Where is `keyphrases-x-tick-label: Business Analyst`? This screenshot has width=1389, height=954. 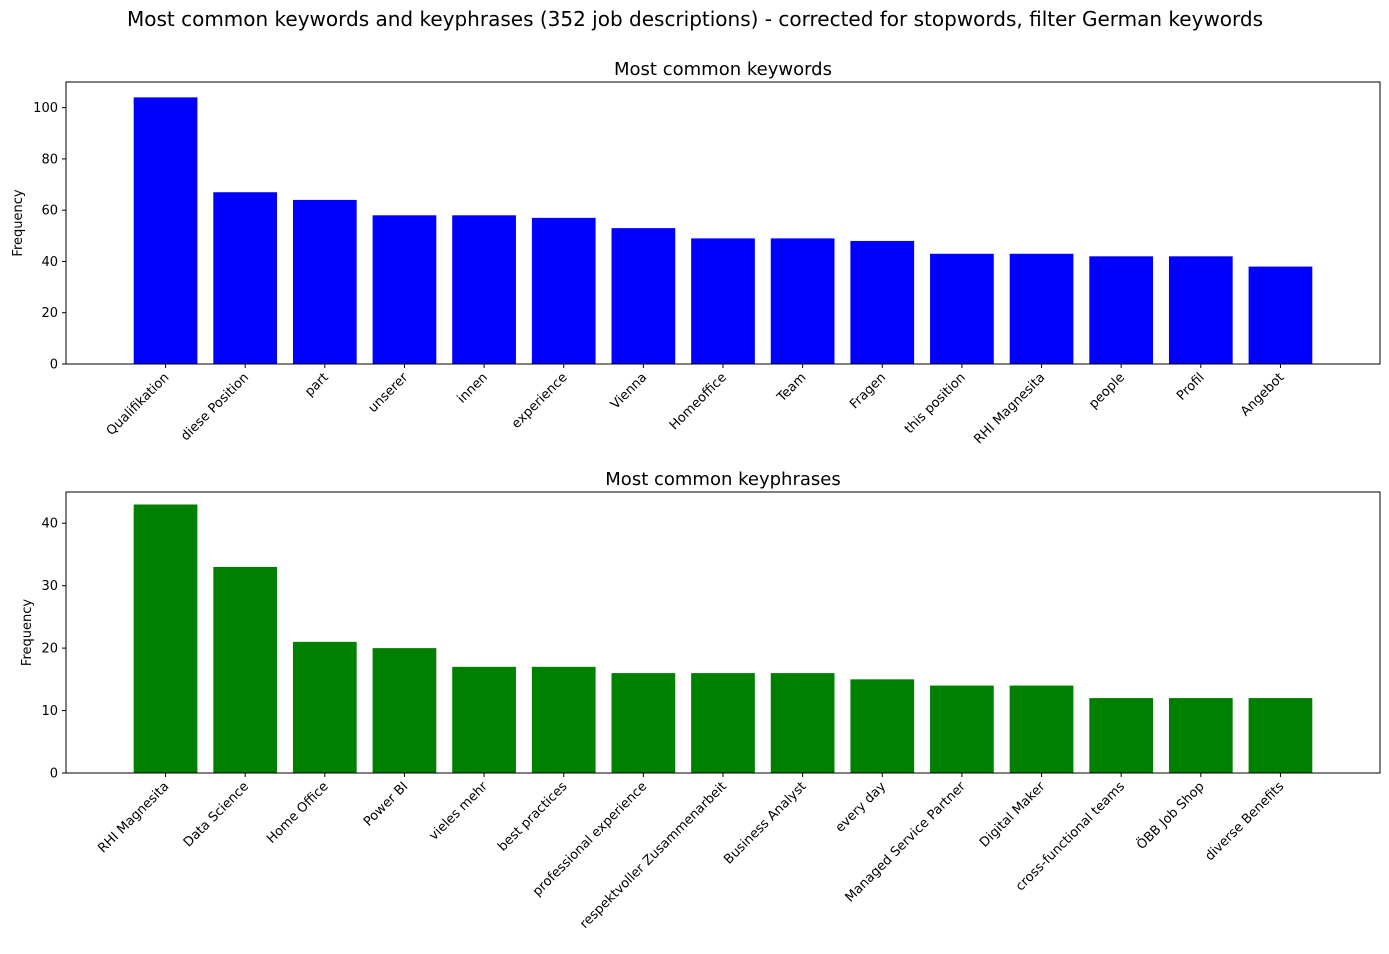
keyphrases-x-tick-label: Business Analyst is located at coordinates (765, 823).